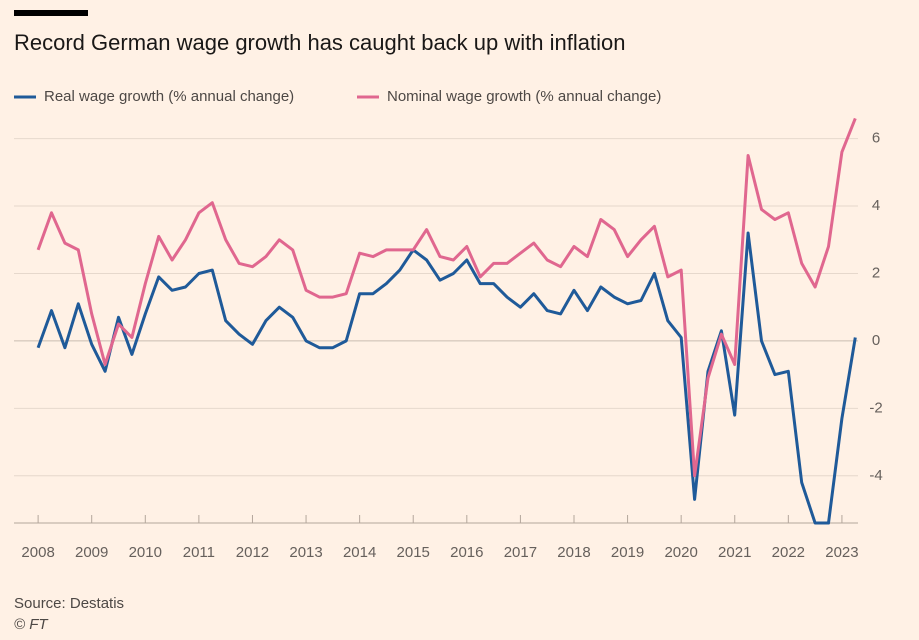  What do you see at coordinates (875, 407) in the screenshot?
I see `y-tick-label: -2` at bounding box center [875, 407].